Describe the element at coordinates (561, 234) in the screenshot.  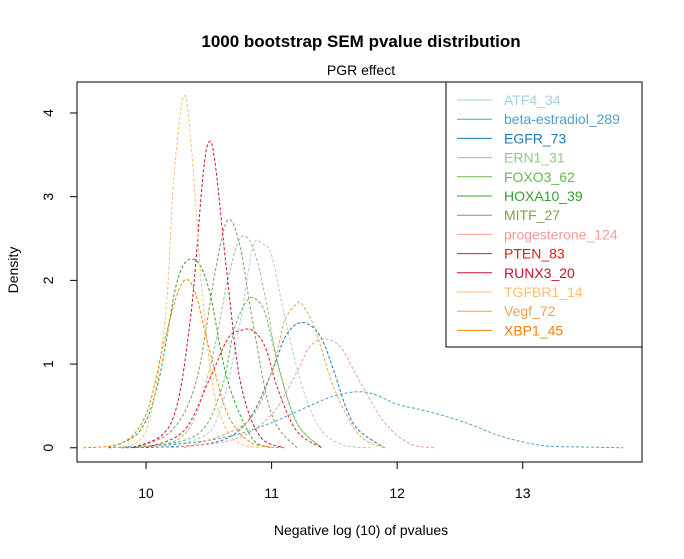
I see `legend-label: progesterone_124` at that location.